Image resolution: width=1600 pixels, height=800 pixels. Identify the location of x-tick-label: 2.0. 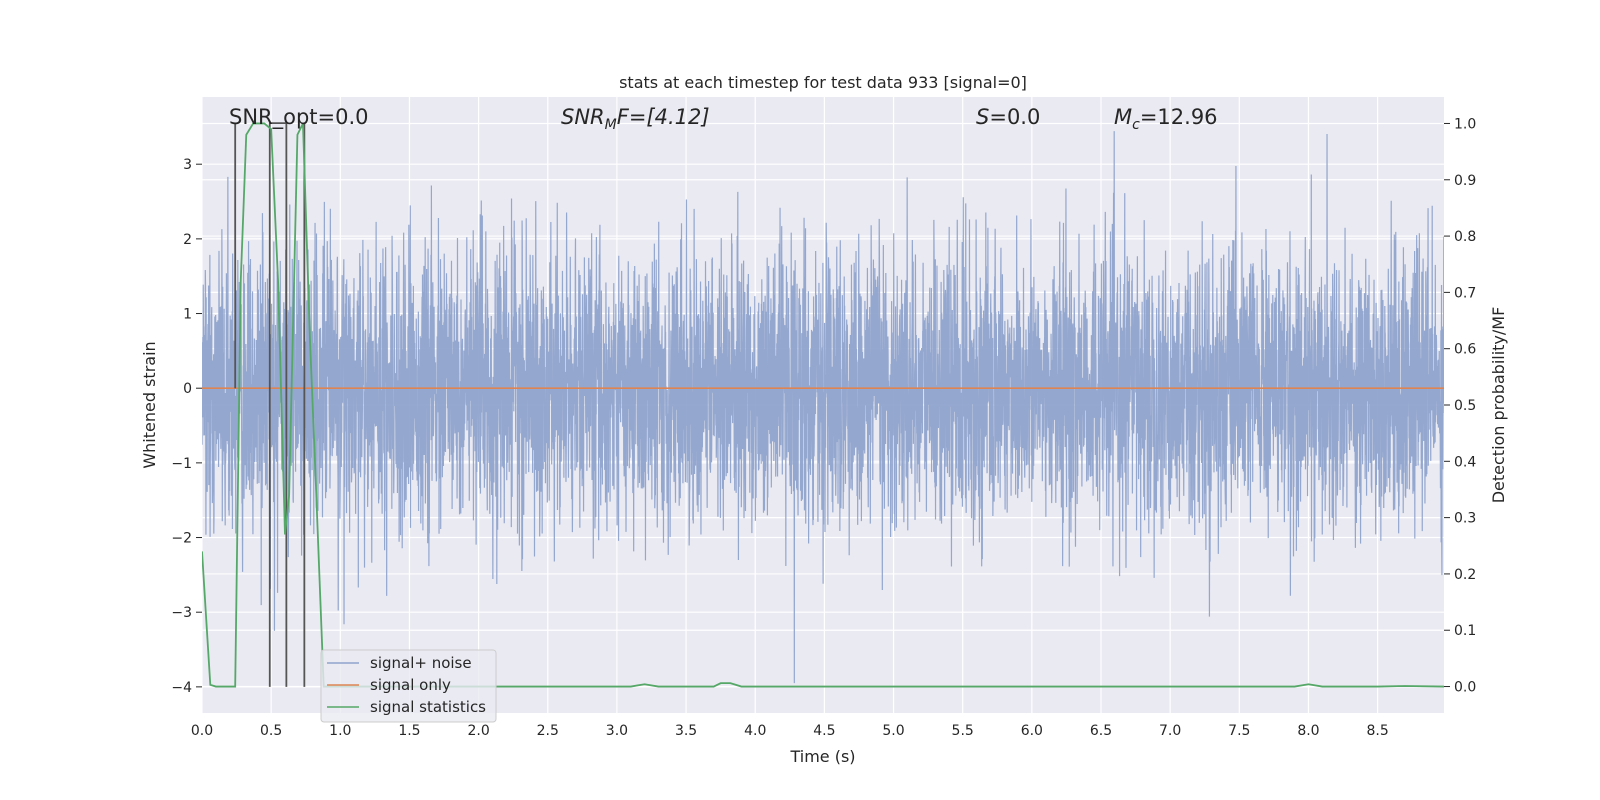
(478, 731).